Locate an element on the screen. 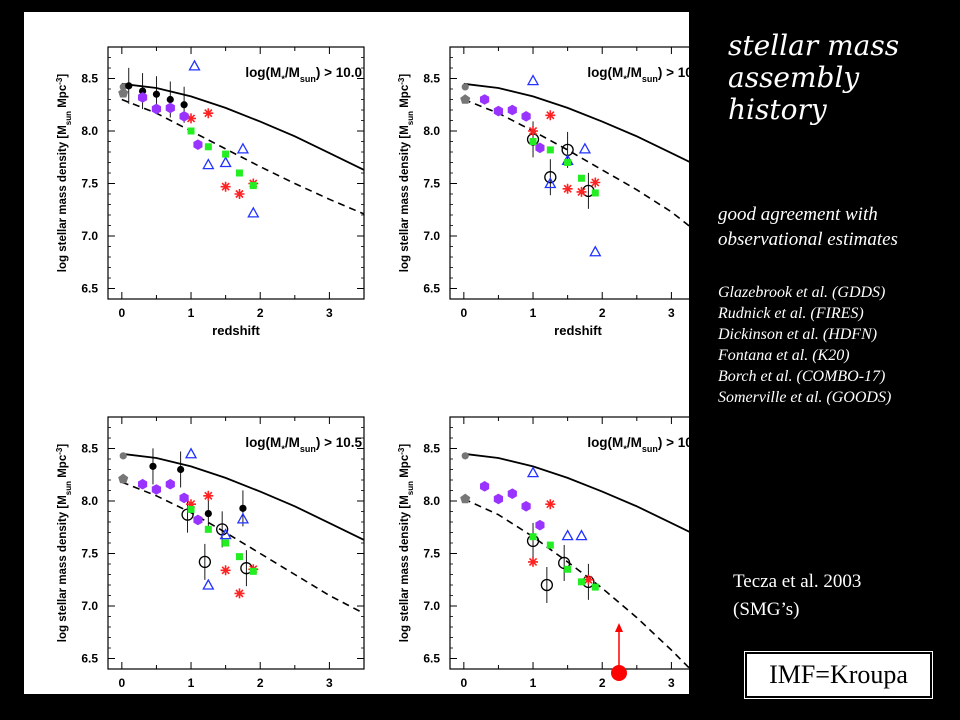  heading-line: observational estimates is located at coordinates (808, 239).